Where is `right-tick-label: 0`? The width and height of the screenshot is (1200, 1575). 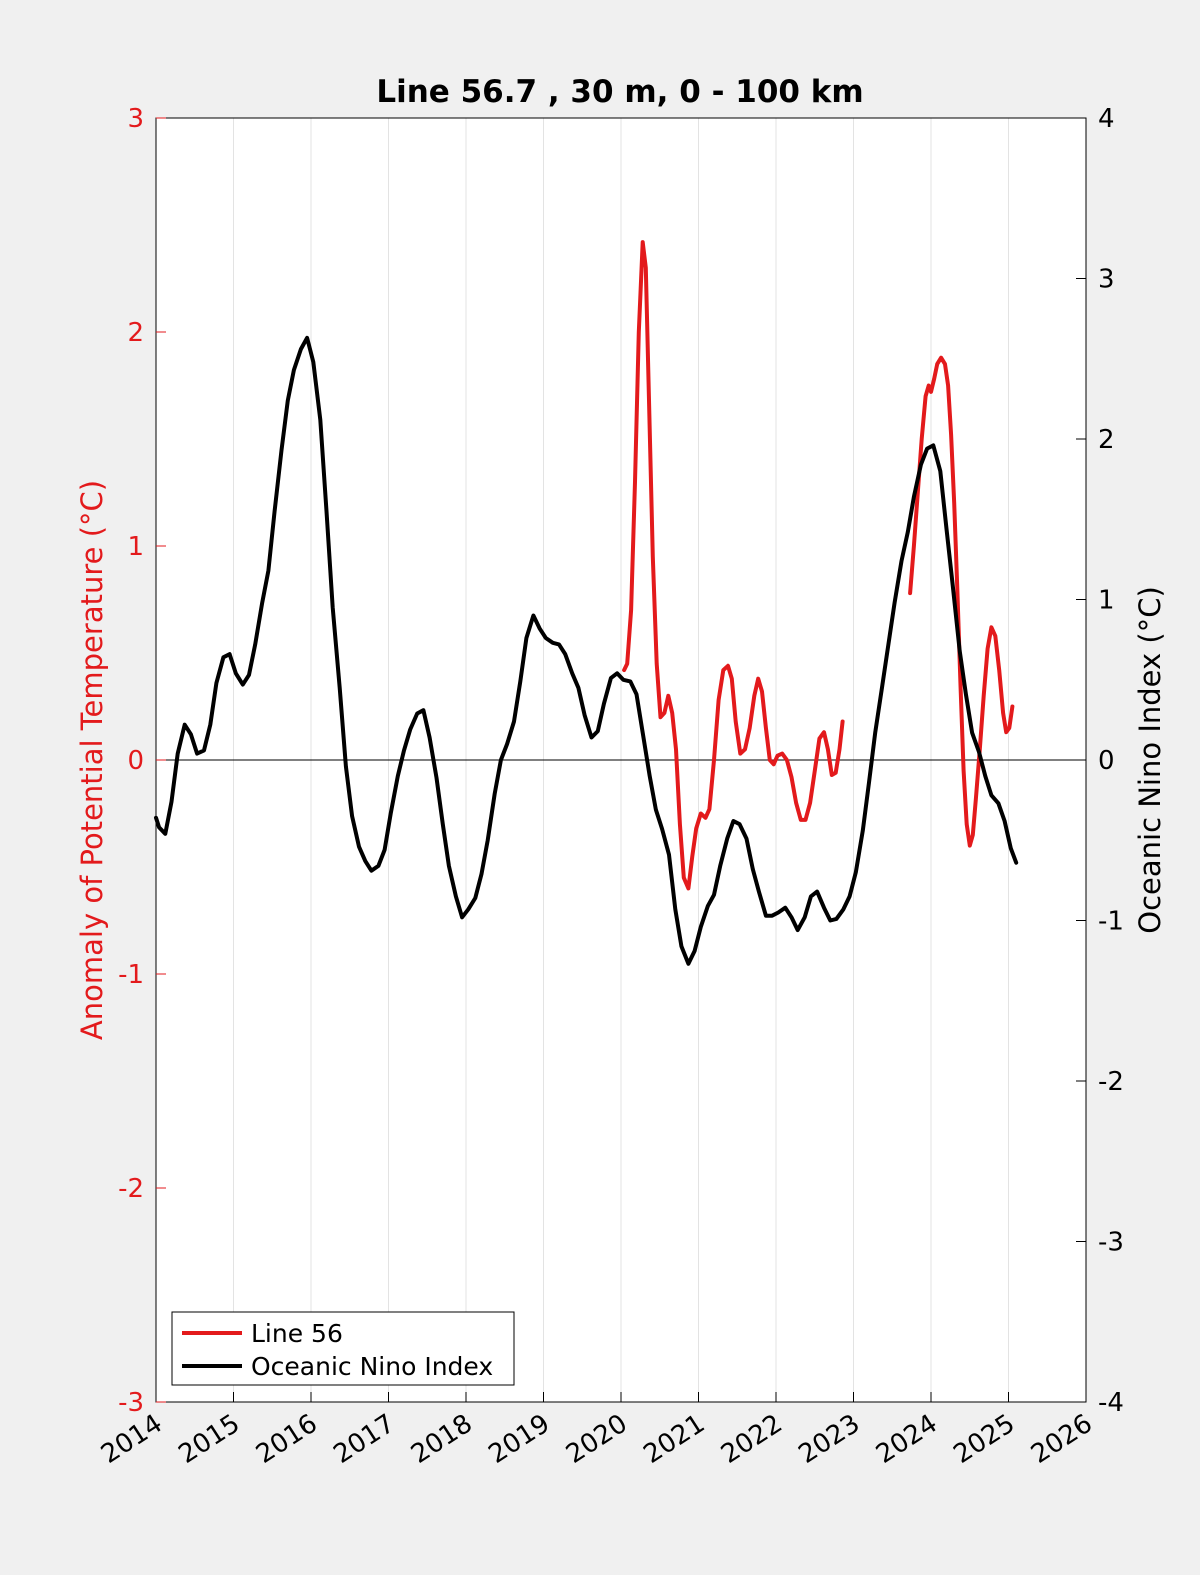
right-tick-label: 0 is located at coordinates (1106, 761).